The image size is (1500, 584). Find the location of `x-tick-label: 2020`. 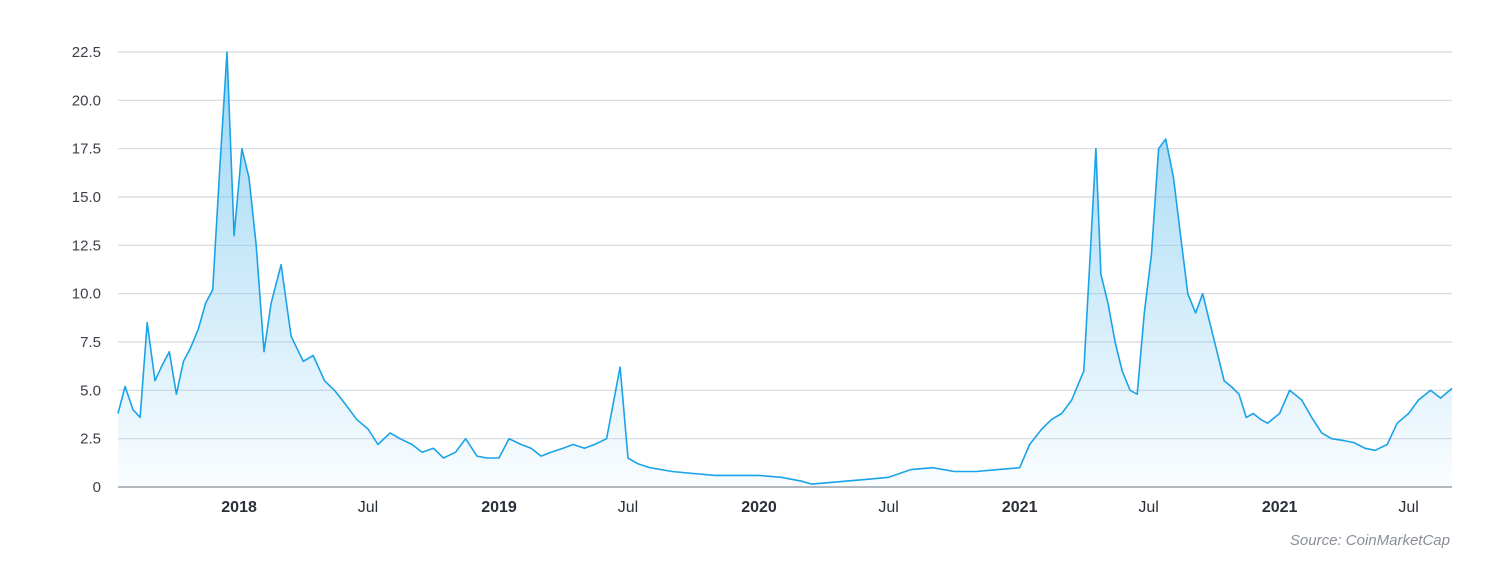

x-tick-label: 2020 is located at coordinates (759, 507).